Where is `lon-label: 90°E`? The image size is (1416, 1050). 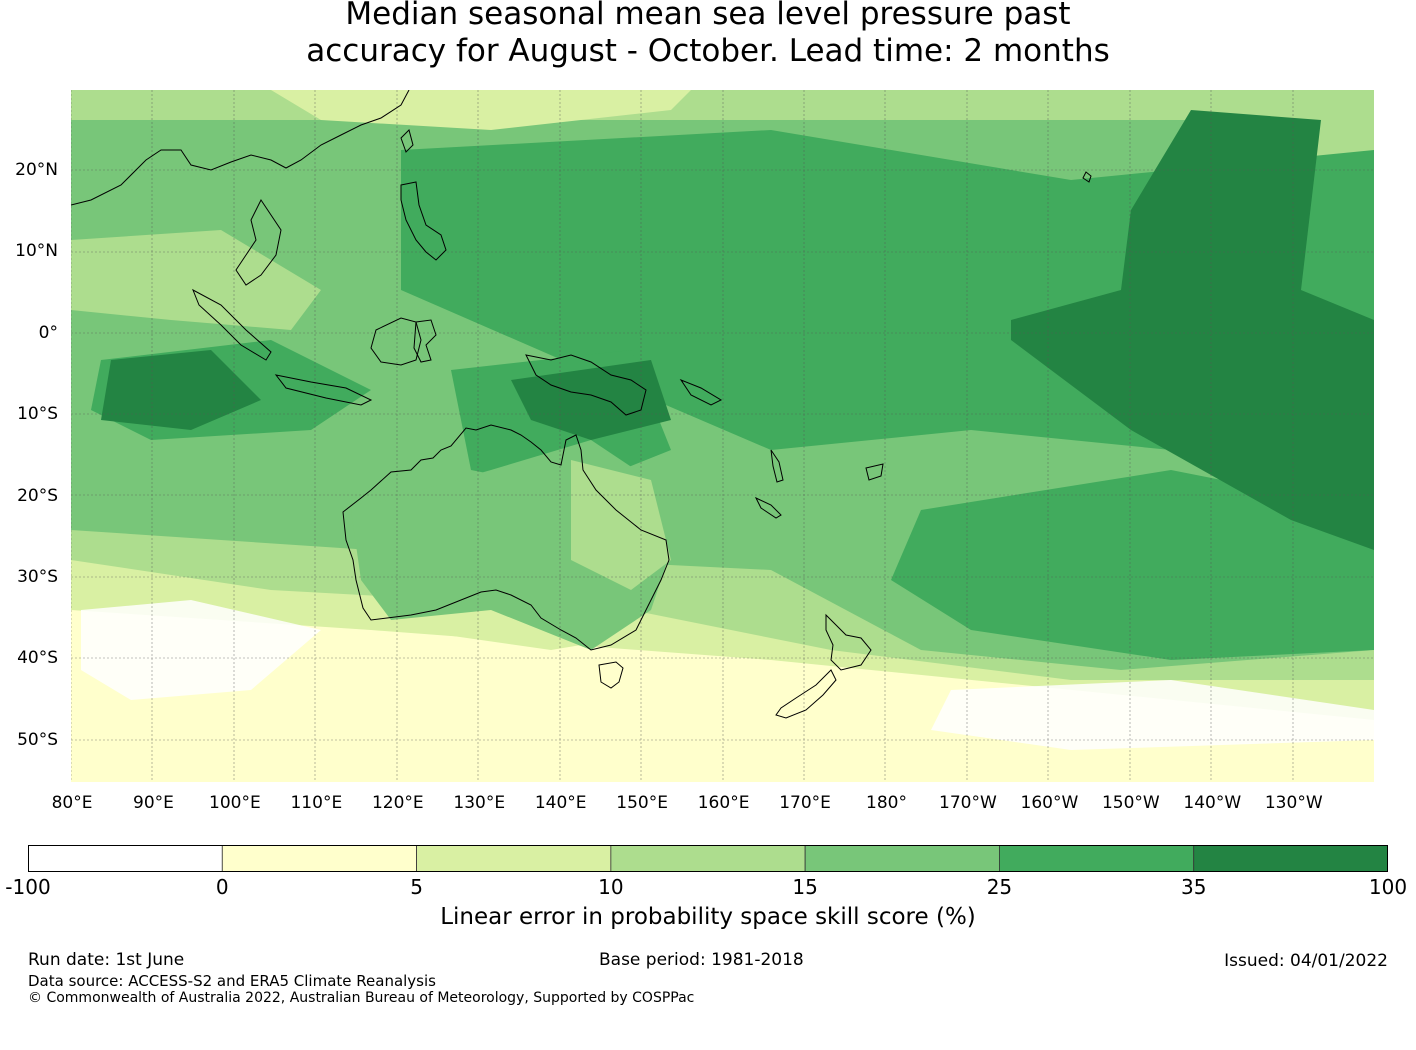
lon-label: 90°E is located at coordinates (153, 803).